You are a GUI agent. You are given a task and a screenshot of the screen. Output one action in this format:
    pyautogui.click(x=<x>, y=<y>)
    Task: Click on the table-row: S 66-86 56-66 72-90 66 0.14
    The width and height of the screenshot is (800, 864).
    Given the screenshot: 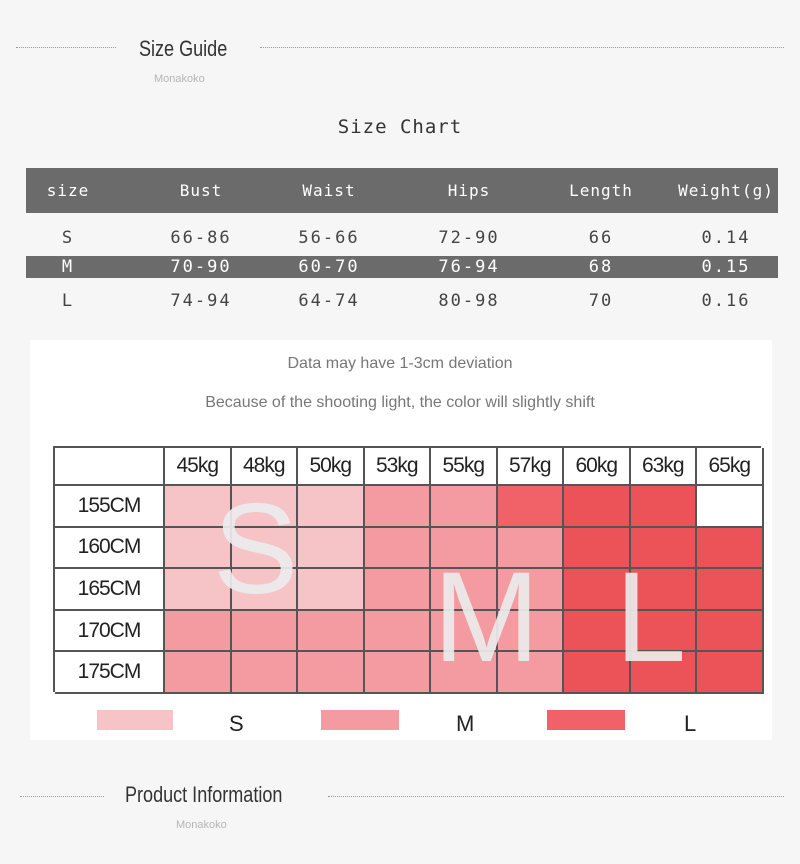 What is the action you would take?
    pyautogui.click(x=402, y=238)
    